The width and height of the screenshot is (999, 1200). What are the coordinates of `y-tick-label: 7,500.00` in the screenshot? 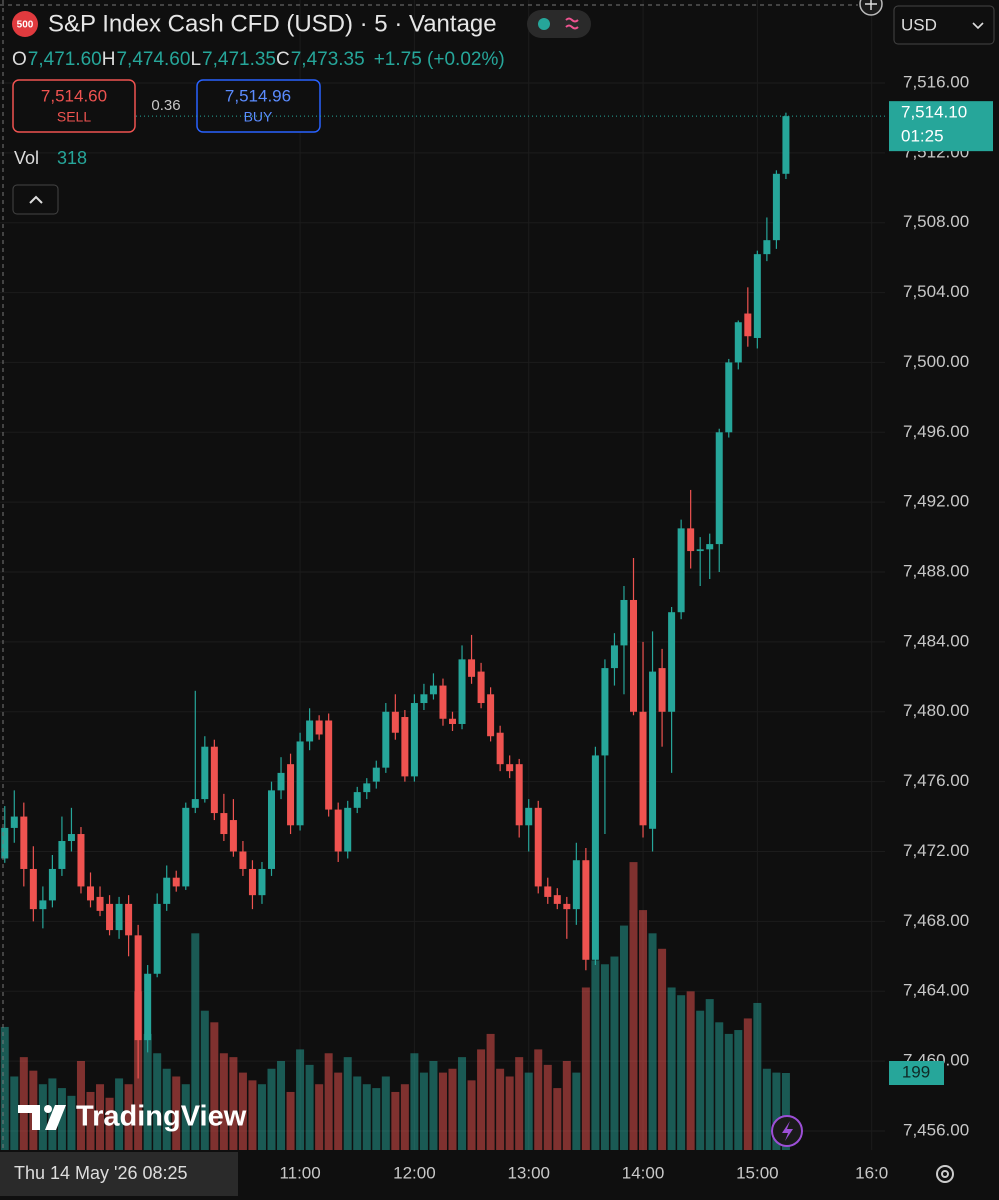 It's located at (936, 361).